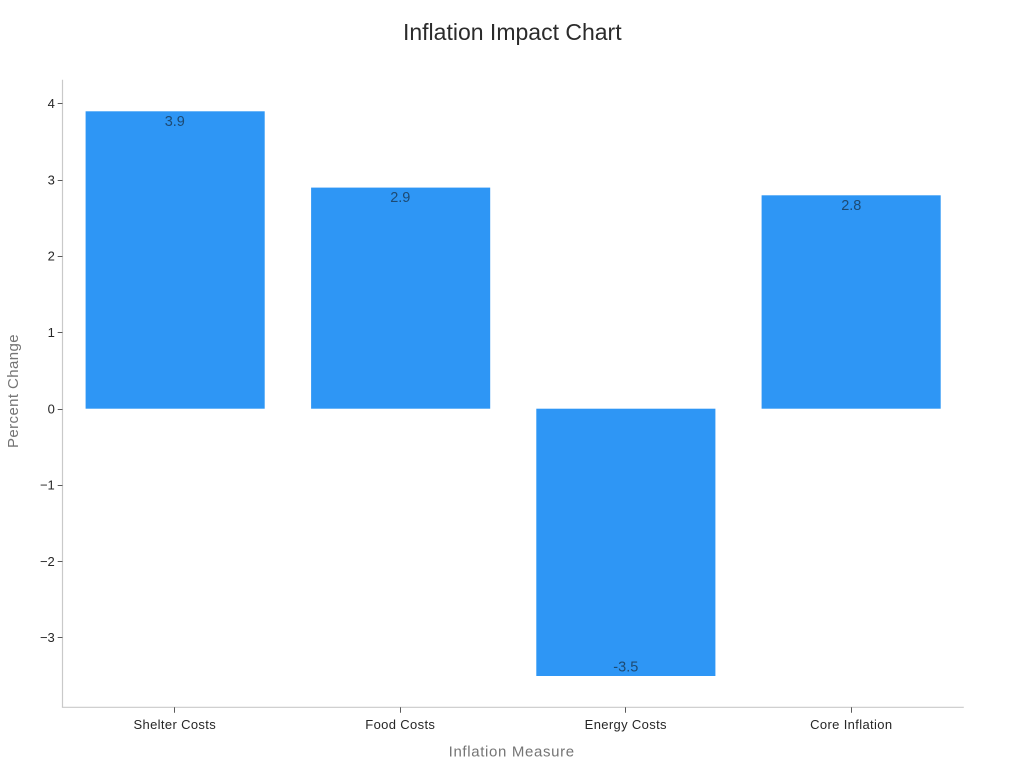 The width and height of the screenshot is (1024, 768). What do you see at coordinates (51, 332) in the screenshot?
I see `svg-text: 1` at bounding box center [51, 332].